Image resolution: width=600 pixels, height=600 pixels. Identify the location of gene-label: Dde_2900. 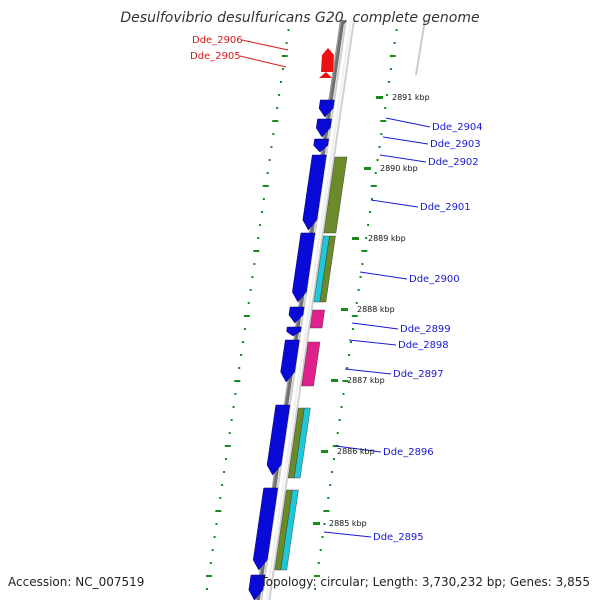
(434, 279).